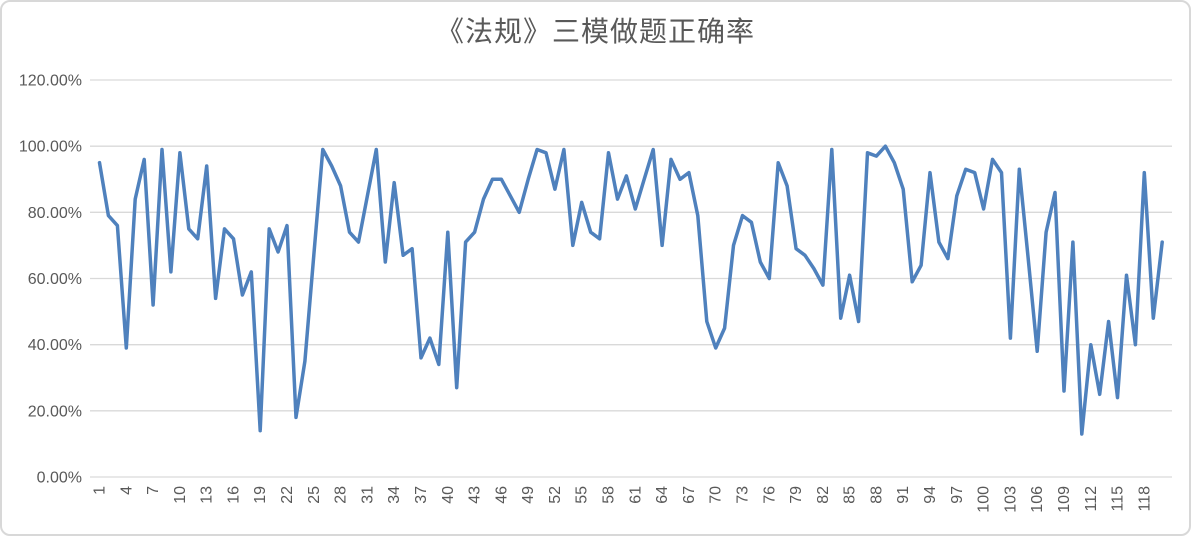 Image resolution: width=1191 pixels, height=536 pixels. I want to click on x-axis-tick-label: 40, so click(448, 495).